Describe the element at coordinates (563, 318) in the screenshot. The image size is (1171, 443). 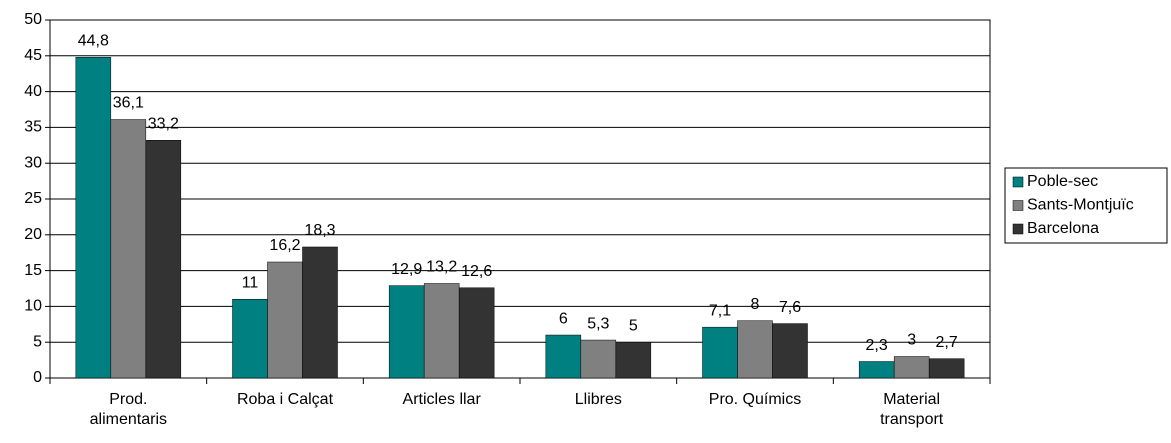
I see `value-label: 6` at that location.